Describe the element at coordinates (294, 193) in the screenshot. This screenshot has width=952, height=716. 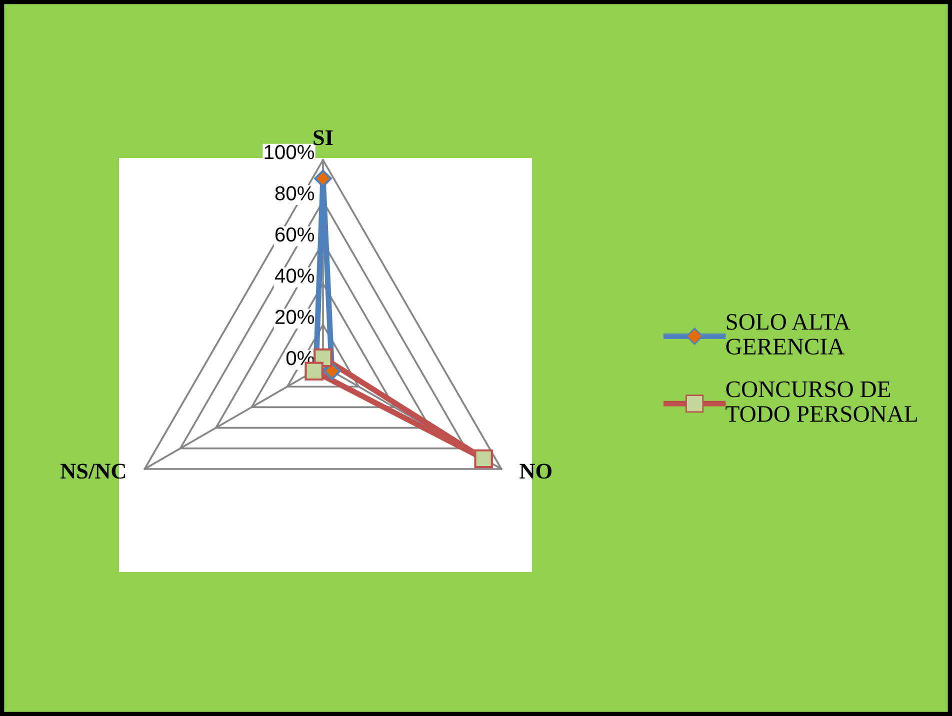
I see `y-tick-label: 80%` at that location.